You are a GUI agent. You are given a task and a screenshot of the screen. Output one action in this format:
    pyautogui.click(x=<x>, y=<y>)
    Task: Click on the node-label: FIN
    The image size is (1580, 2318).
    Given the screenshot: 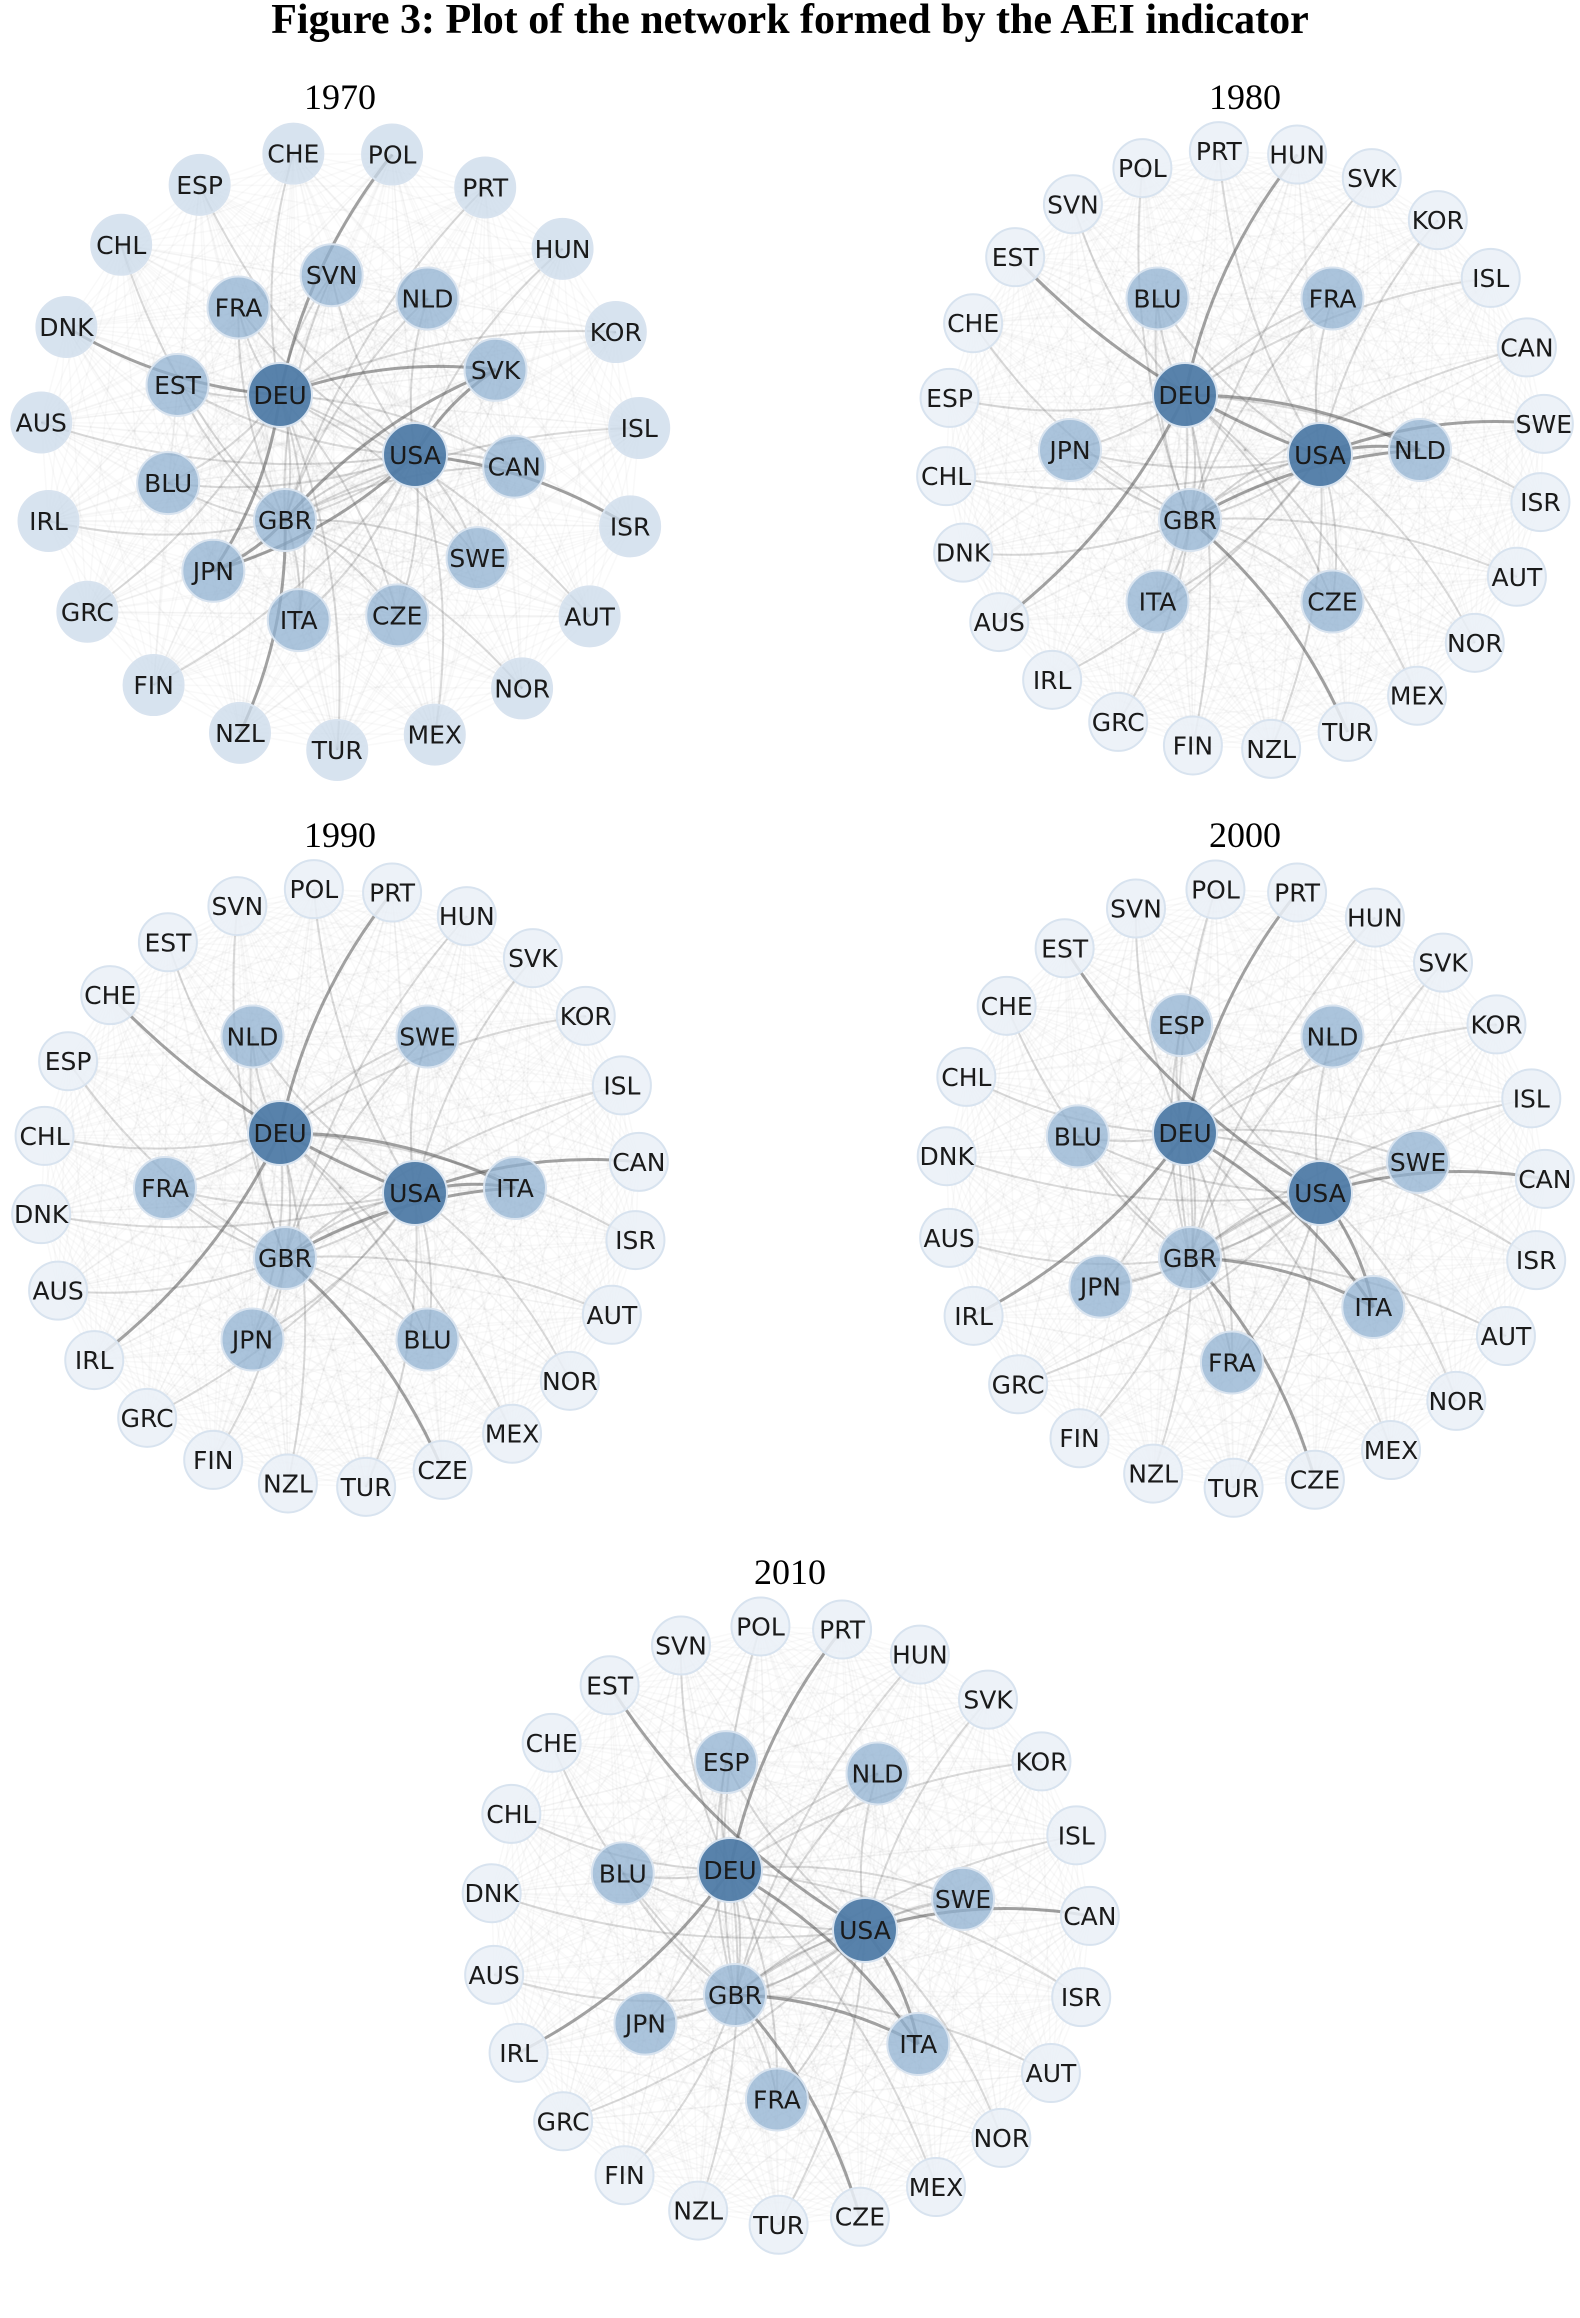 What is the action you would take?
    pyautogui.click(x=1079, y=1438)
    